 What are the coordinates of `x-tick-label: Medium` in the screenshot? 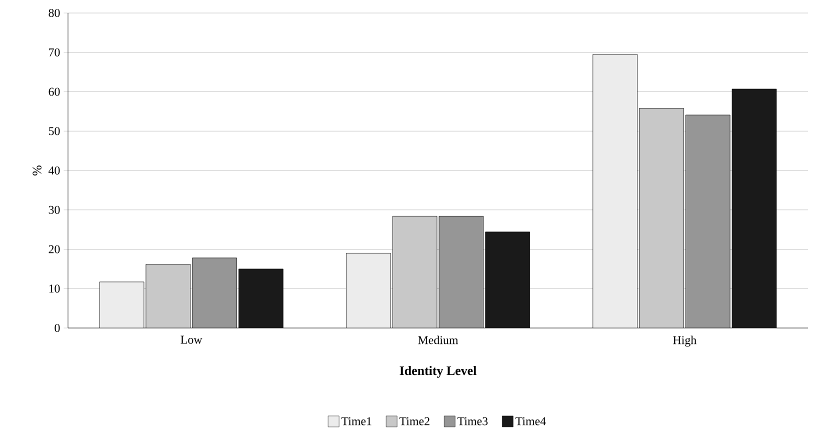 It's located at (438, 340).